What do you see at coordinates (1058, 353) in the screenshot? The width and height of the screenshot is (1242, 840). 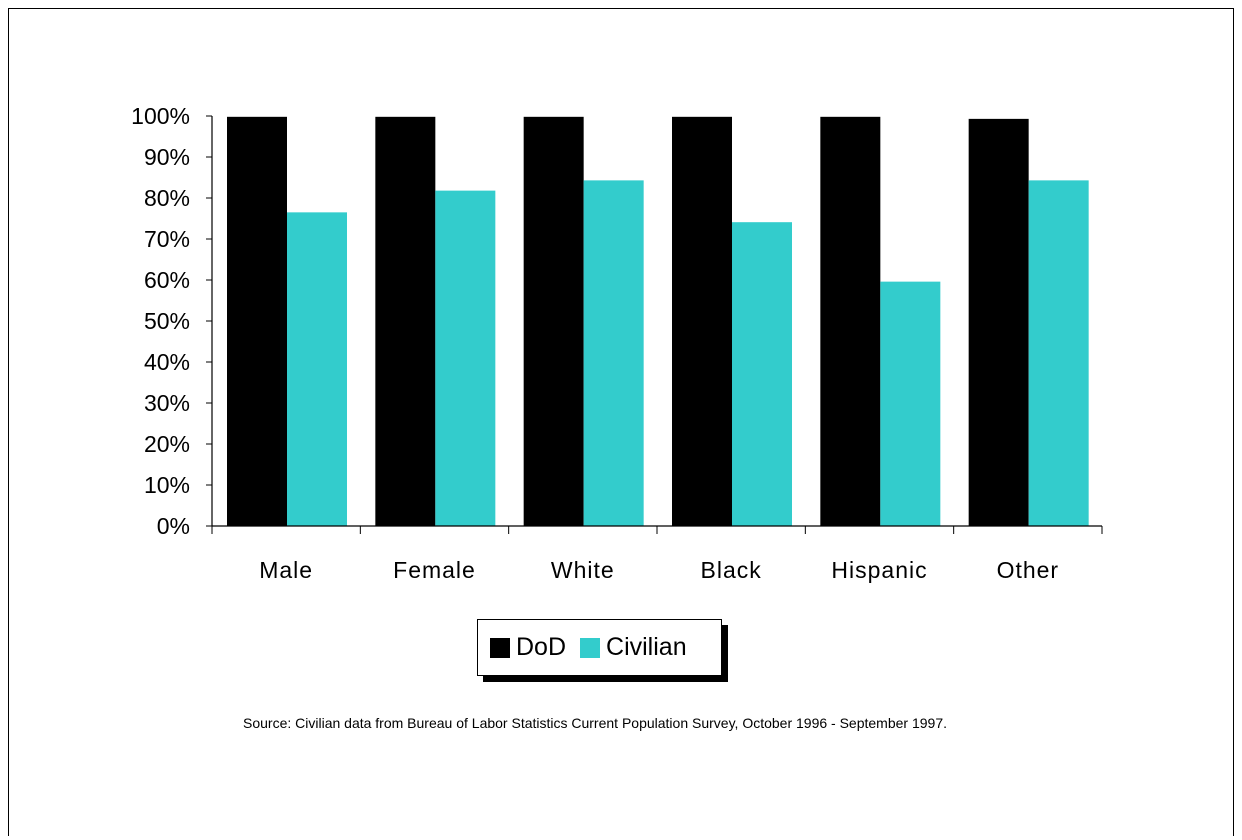 I see `bar-civilian-other` at bounding box center [1058, 353].